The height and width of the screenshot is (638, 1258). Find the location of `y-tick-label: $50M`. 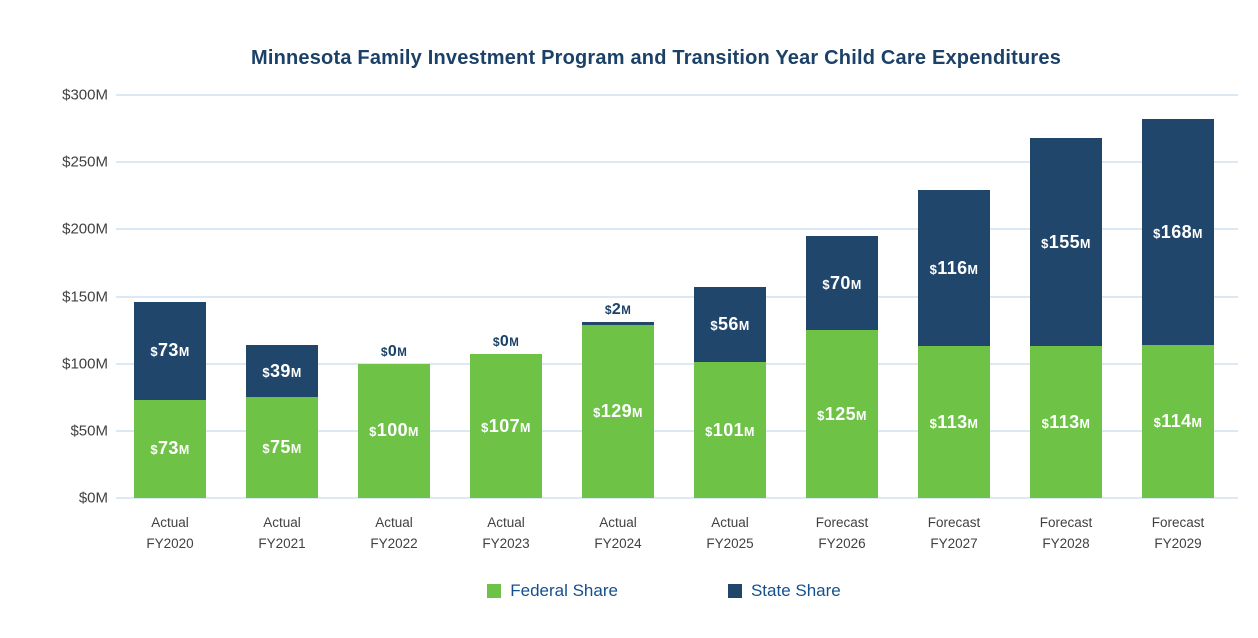

y-tick-label: $50M is located at coordinates (89, 431).